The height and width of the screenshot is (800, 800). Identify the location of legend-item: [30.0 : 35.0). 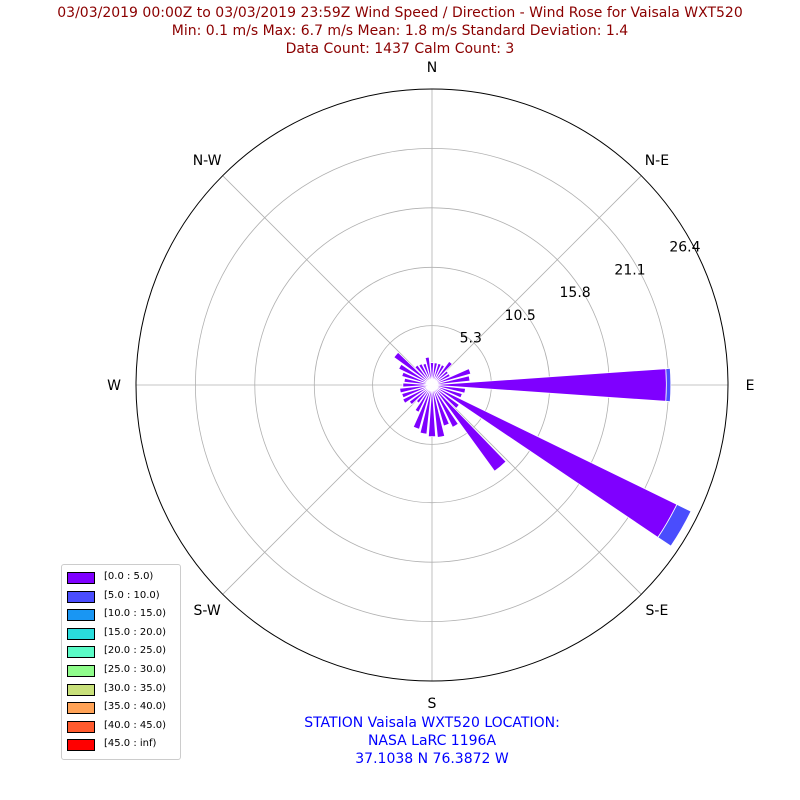
(122, 690).